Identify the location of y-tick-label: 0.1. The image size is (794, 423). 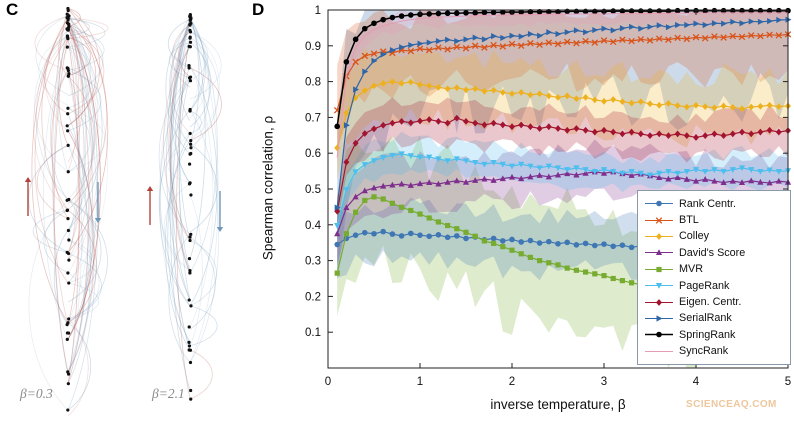
(313, 333).